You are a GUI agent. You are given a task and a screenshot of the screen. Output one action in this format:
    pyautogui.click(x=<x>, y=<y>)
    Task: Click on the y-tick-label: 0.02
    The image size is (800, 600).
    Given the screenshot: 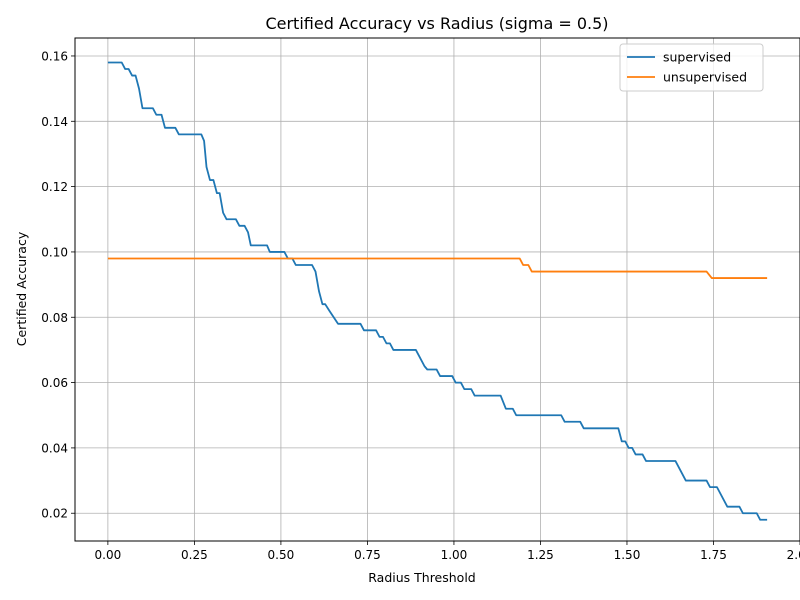 What is the action you would take?
    pyautogui.click(x=54, y=514)
    